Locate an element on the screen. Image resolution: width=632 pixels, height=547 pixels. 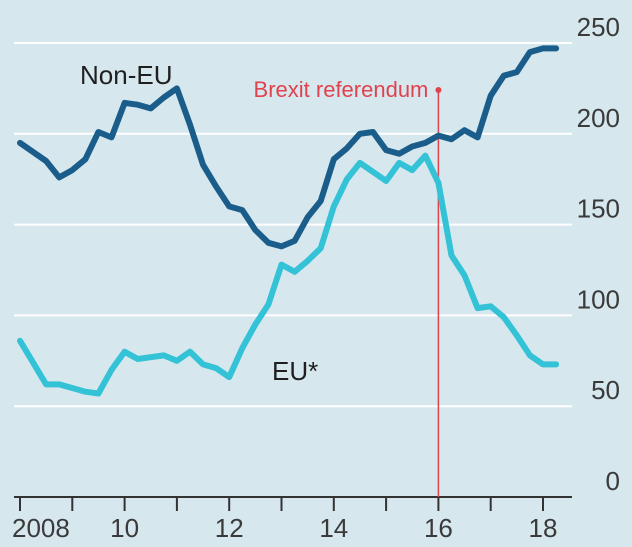
x-tick-label: 14 is located at coordinates (333, 528).